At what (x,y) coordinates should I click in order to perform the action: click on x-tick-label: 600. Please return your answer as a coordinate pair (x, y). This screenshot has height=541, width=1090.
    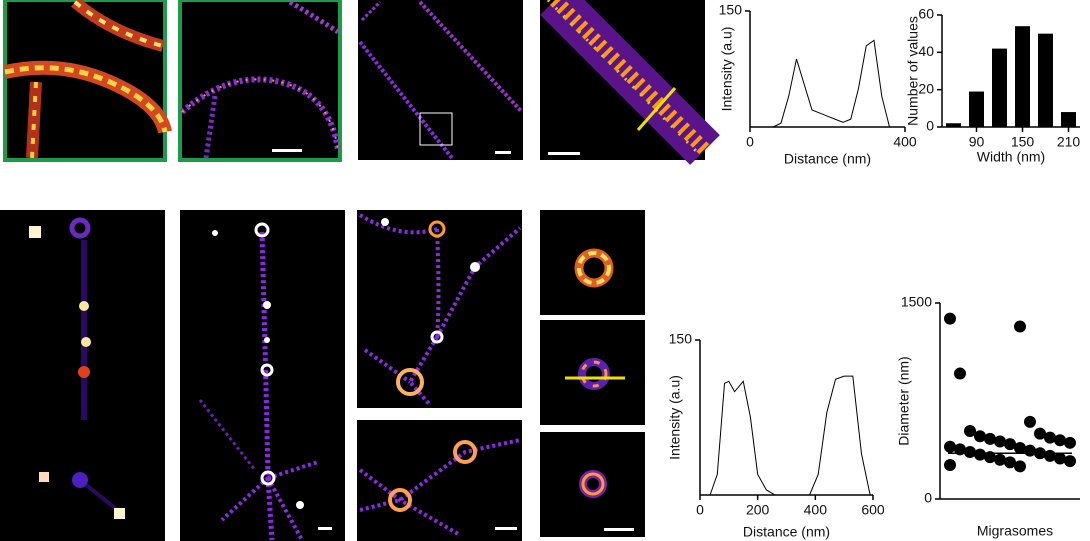
    Looking at the image, I should click on (873, 510).